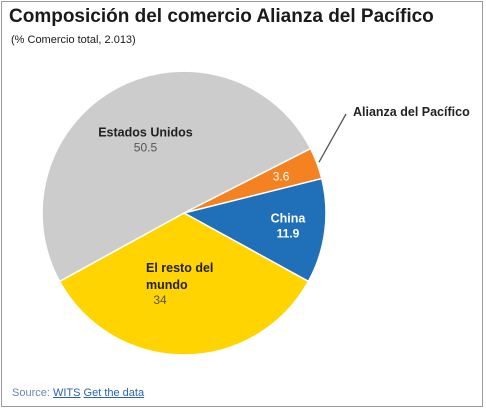 The width and height of the screenshot is (486, 410). I want to click on slice-value-el-resto-del-mundo: 34, so click(160, 300).